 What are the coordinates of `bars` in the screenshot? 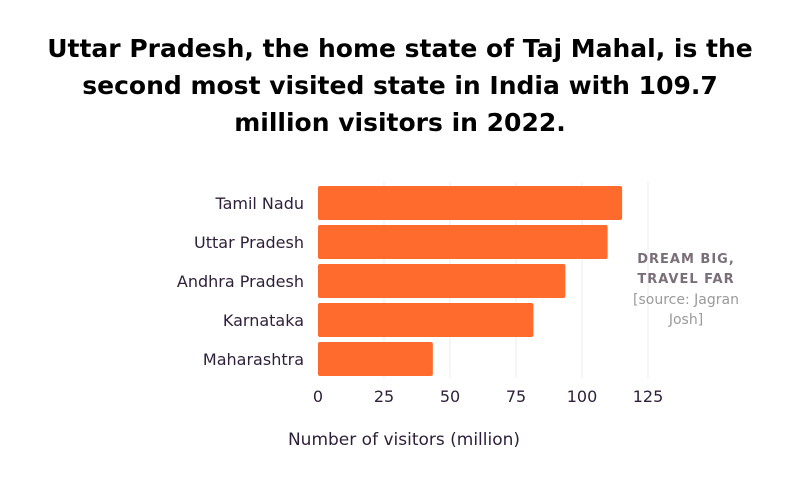 It's located at (470, 281).